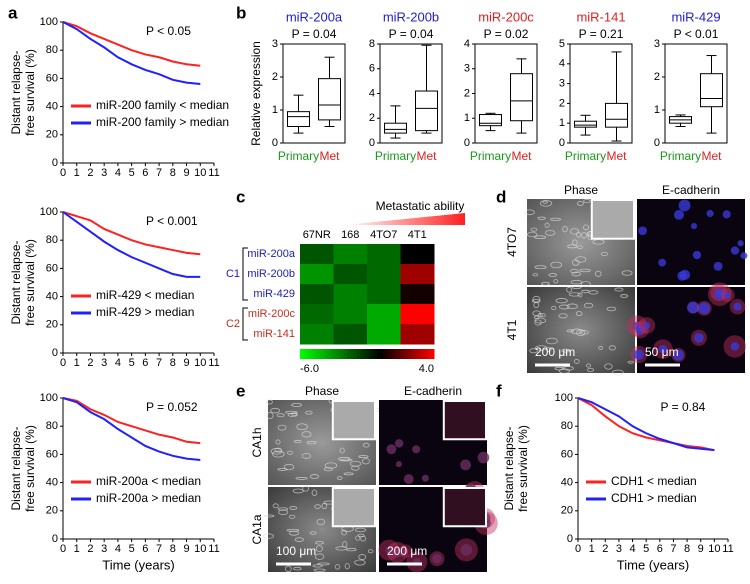 The image size is (750, 584). Describe the element at coordinates (148, 498) in the screenshot. I see `legend-label: miR-200a > median` at that location.